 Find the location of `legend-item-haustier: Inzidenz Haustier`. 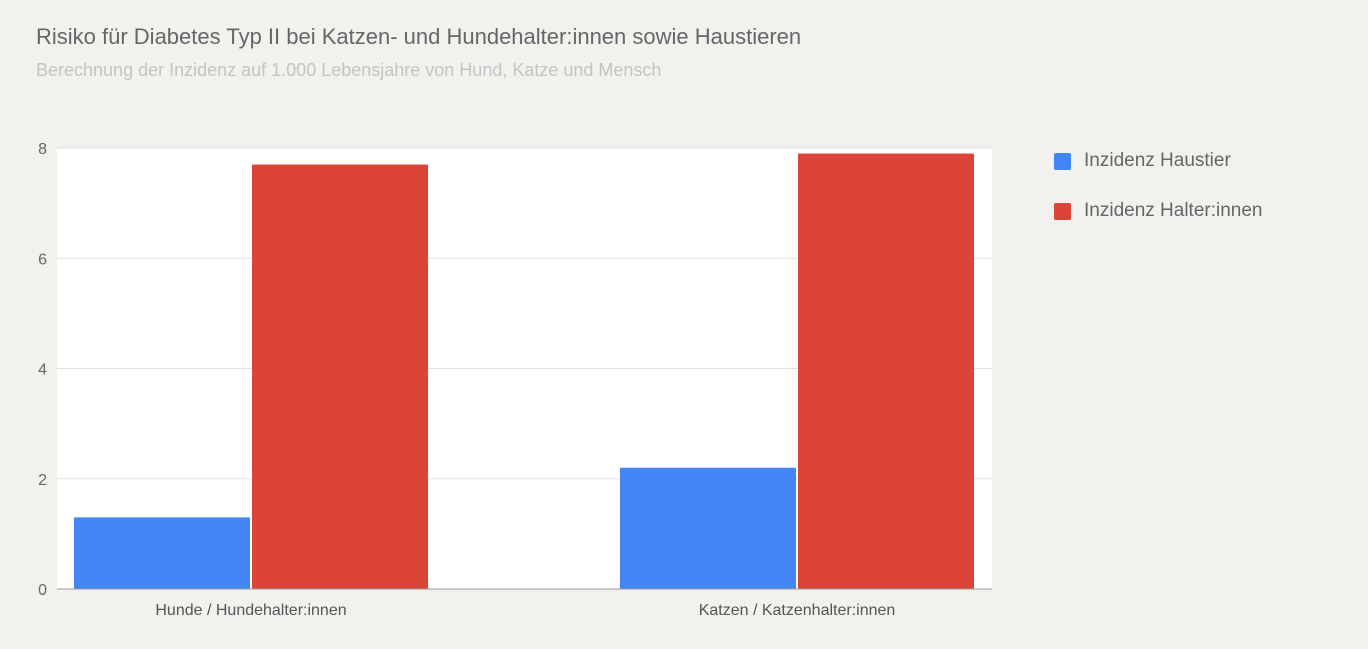

legend-item-haustier: Inzidenz Haustier is located at coordinates (1158, 161).